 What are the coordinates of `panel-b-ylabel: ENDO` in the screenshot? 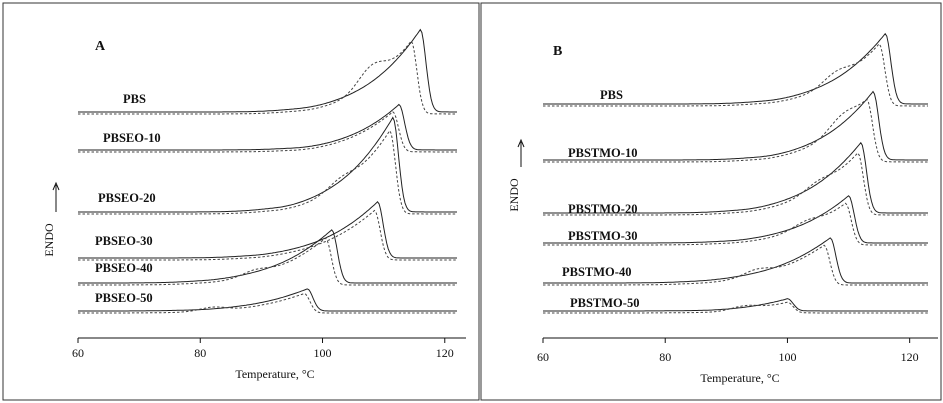 It's located at (514, 195).